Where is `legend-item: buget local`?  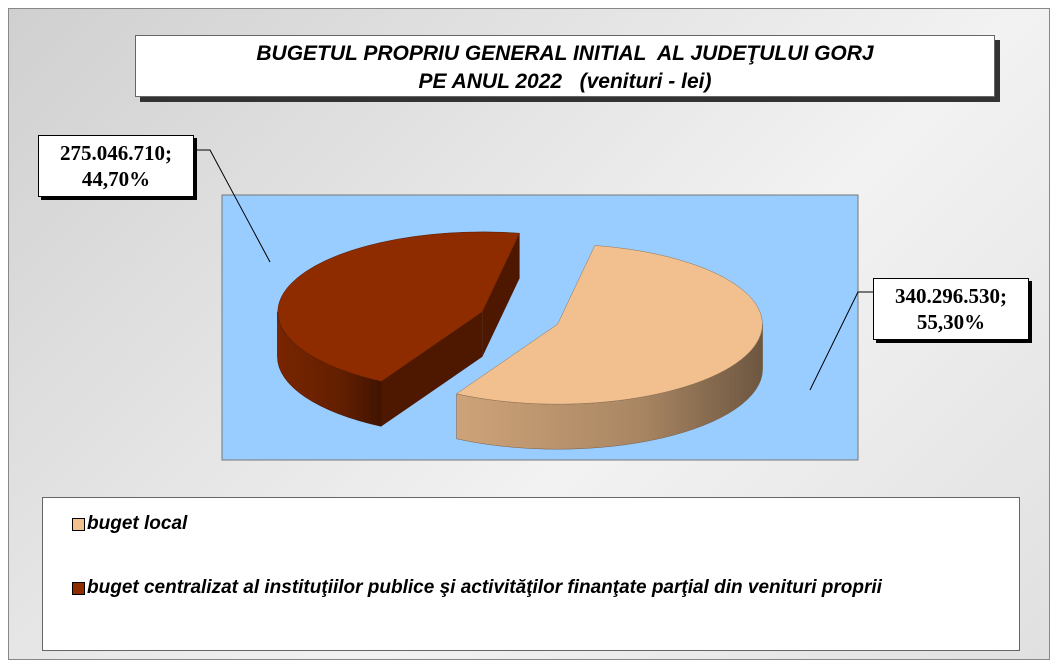
legend-item: buget local is located at coordinates (525, 524).